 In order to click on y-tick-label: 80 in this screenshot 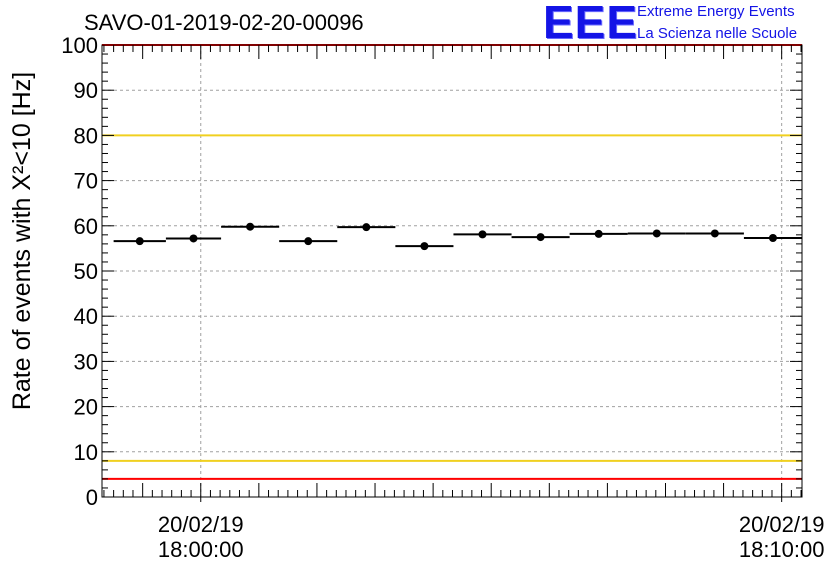, I will do `click(86, 135)`.